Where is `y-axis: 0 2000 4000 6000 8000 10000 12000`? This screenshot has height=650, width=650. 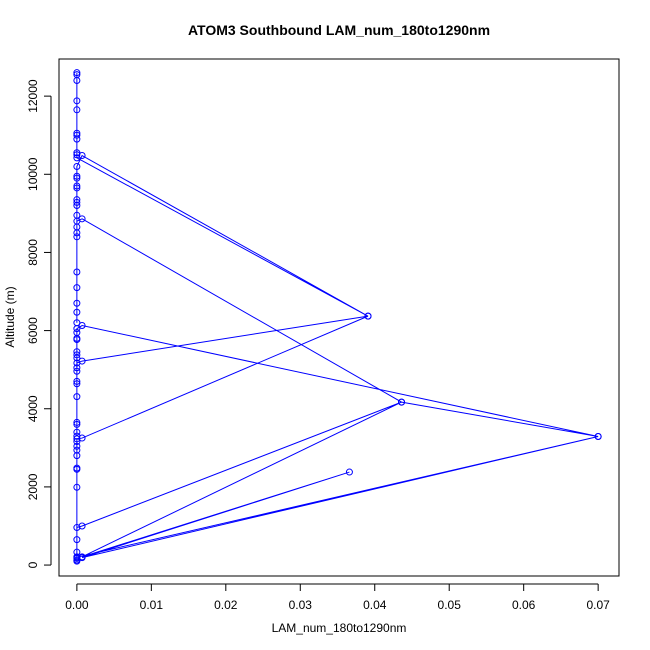
y-axis: 0 2000 4000 6000 8000 10000 12000 is located at coordinates (39, 323).